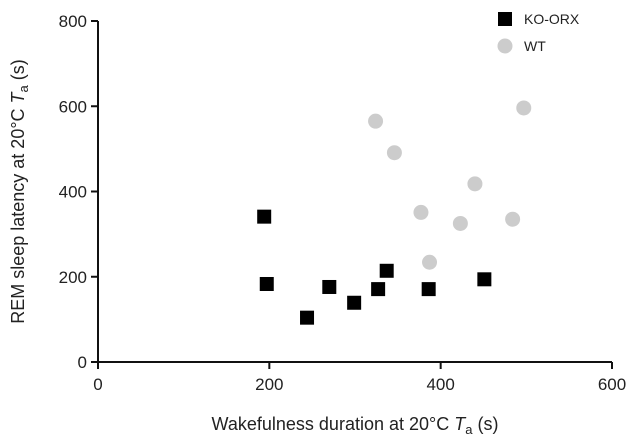  What do you see at coordinates (535, 46) in the screenshot?
I see `legend-label: WT` at bounding box center [535, 46].